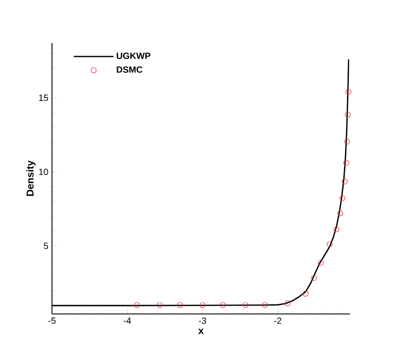 The width and height of the screenshot is (399, 355). What do you see at coordinates (43, 97) in the screenshot?
I see `y-tick-label: 15` at bounding box center [43, 97].